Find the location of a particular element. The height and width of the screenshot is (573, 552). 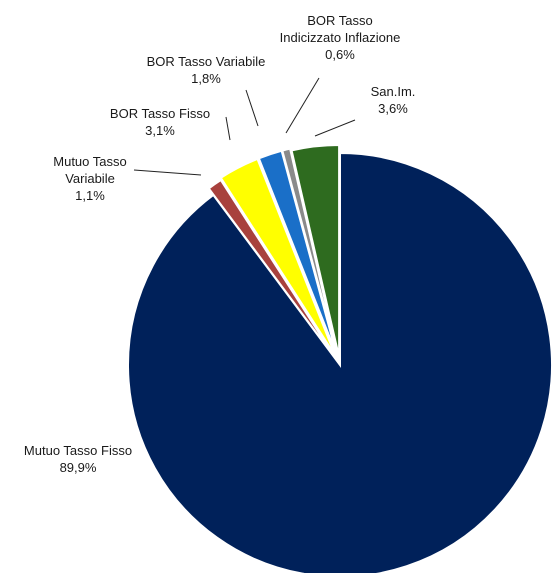

slice-name-line: San.Im. is located at coordinates (393, 91).